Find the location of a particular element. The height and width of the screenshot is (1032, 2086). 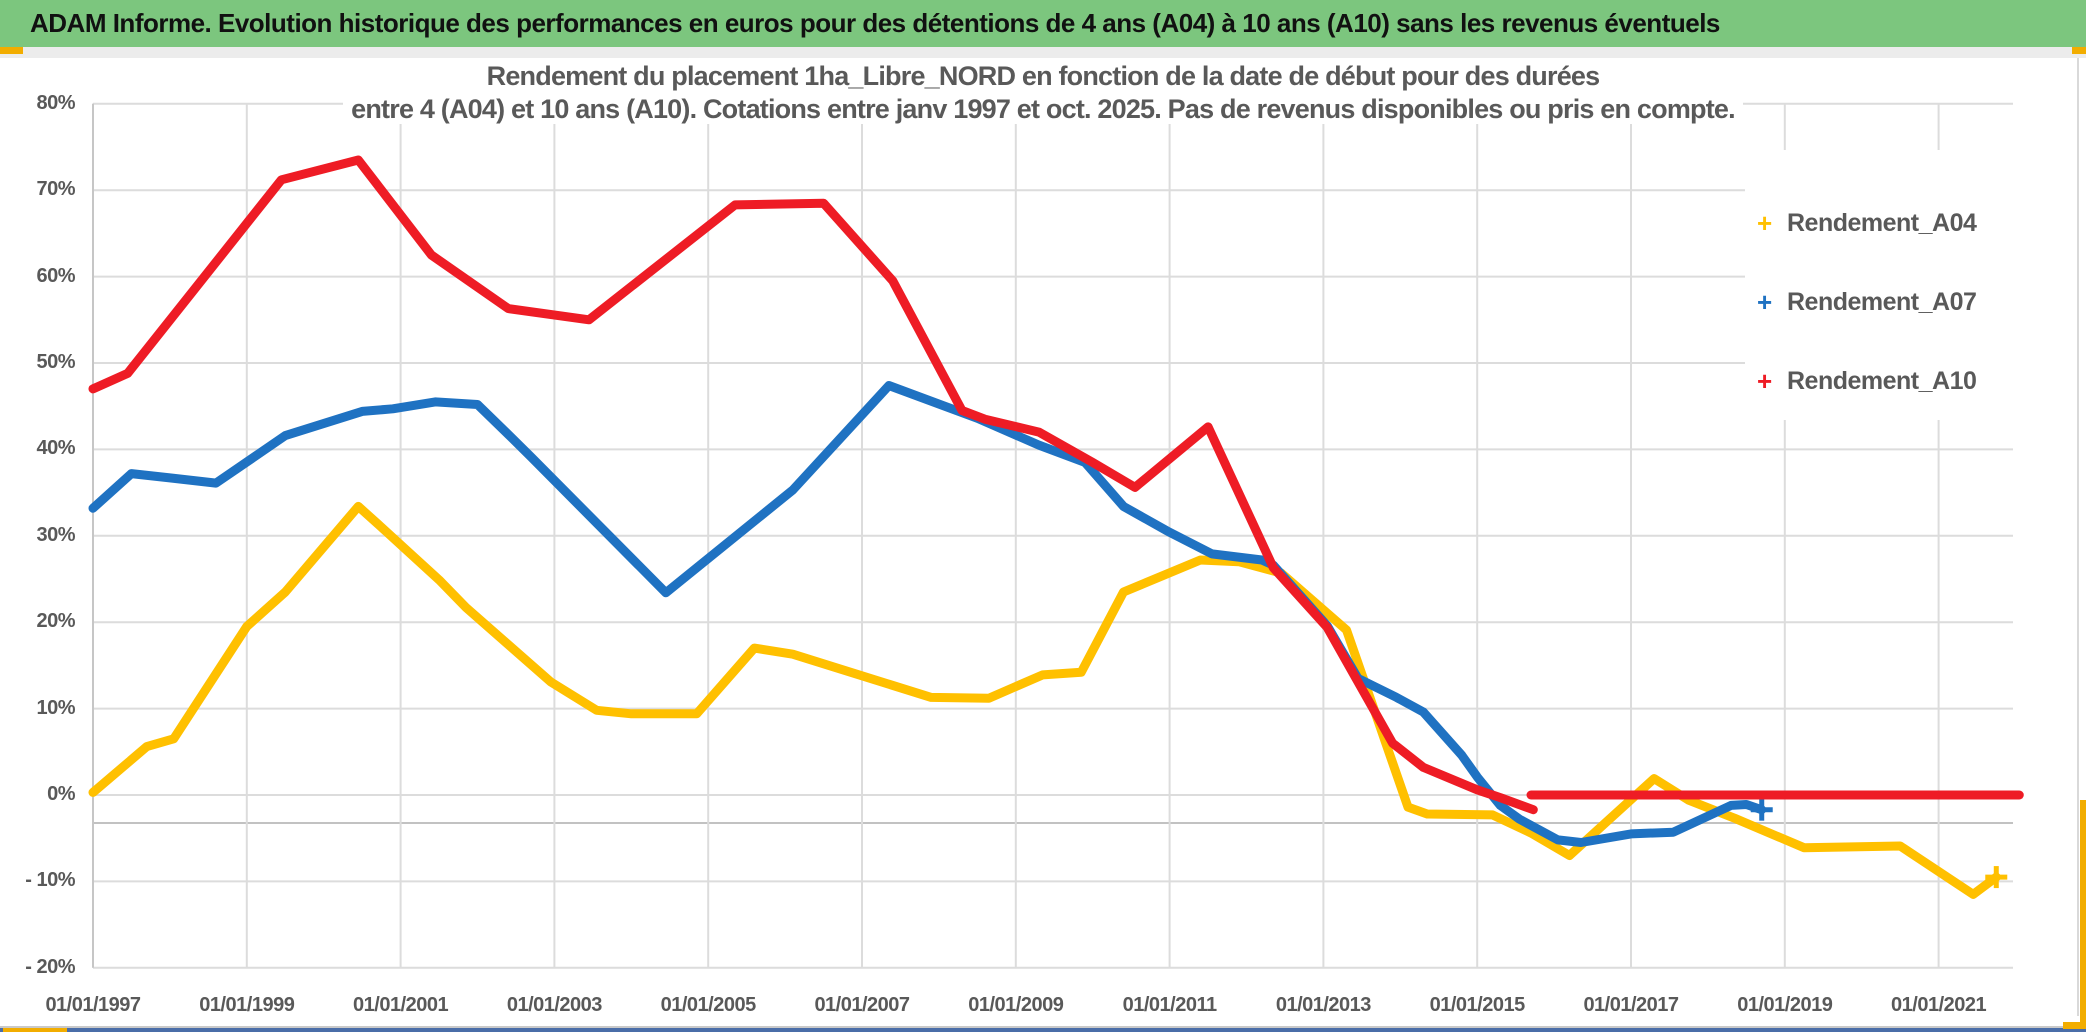

x-axis-tick-label: 01/01/2015 is located at coordinates (1477, 1005).